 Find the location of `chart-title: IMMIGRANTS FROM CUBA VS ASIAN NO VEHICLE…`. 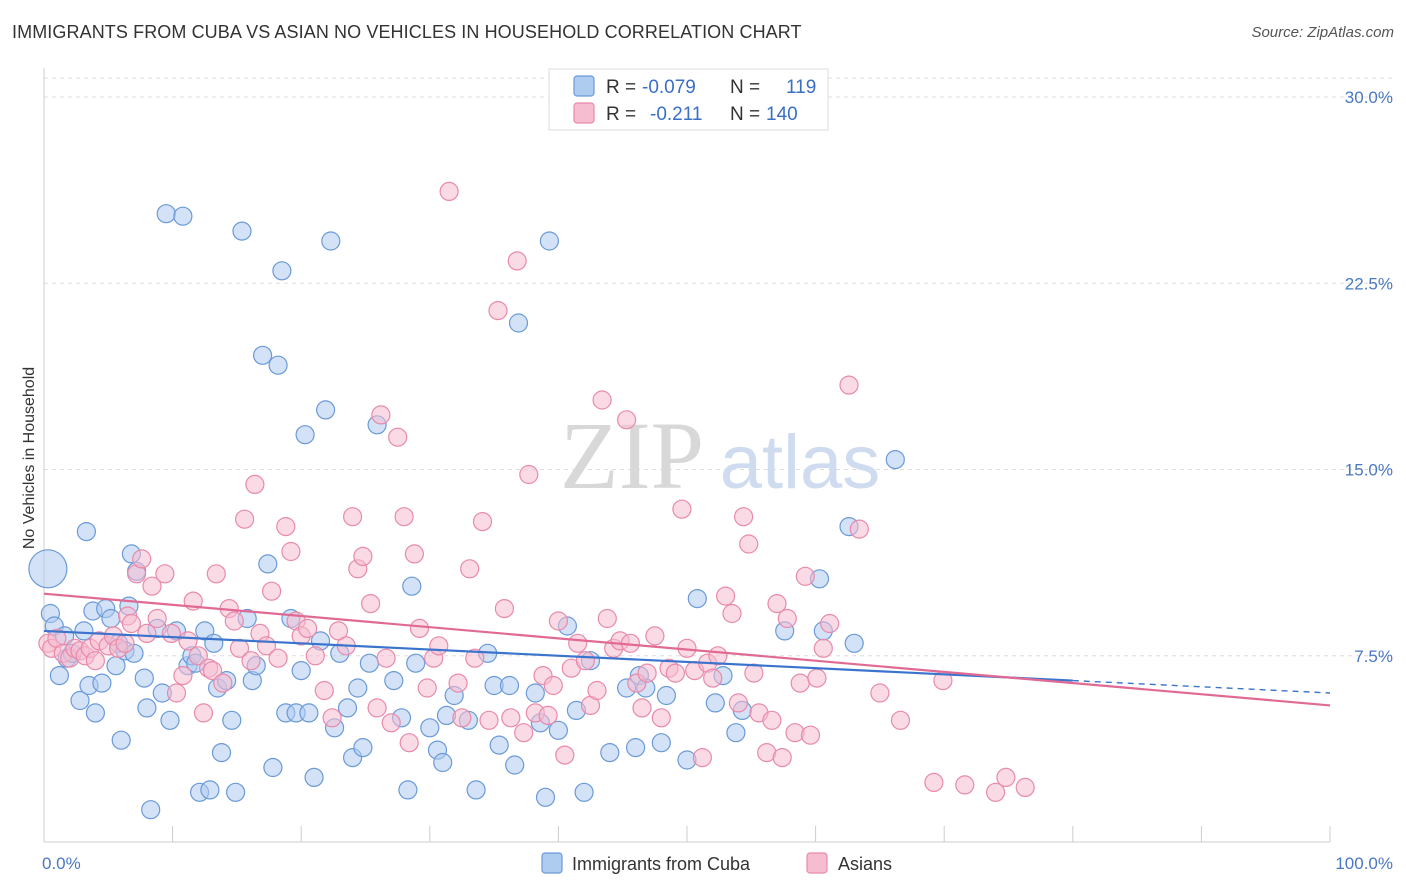

chart-title: IMMIGRANTS FROM CUBA VS ASIAN NO VEHICLE… is located at coordinates (407, 32).